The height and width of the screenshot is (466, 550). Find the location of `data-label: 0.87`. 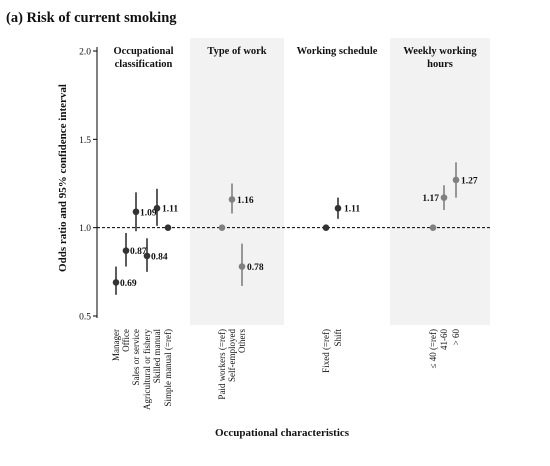

data-label: 0.87 is located at coordinates (138, 252).